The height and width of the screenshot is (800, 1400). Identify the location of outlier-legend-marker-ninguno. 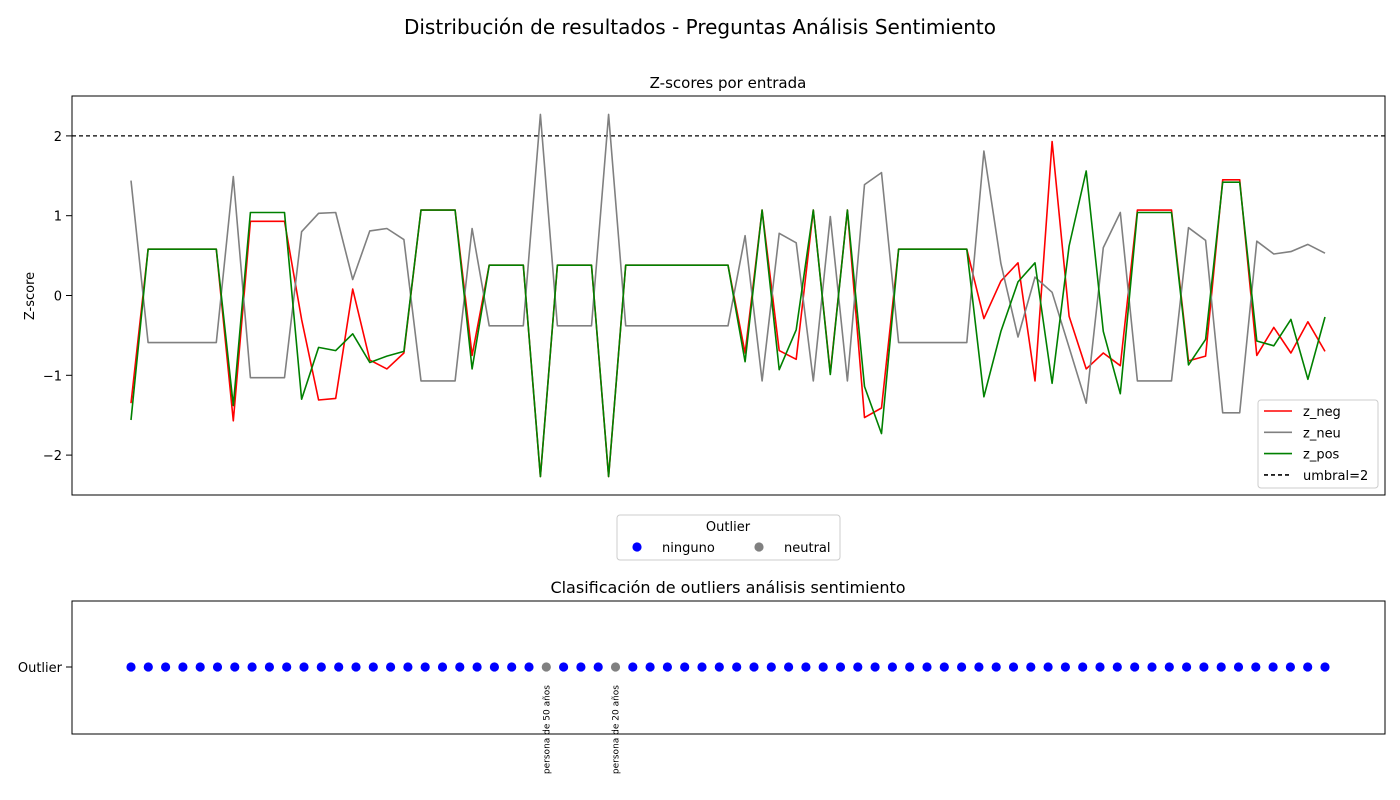
(637, 547).